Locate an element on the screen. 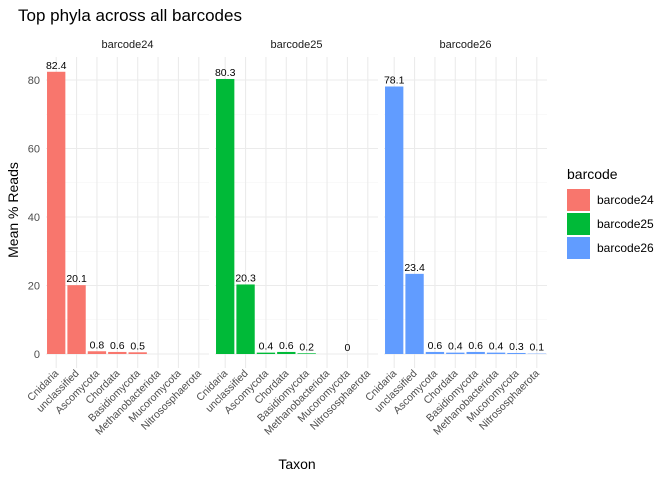 Image resolution: width=672 pixels, height=480 pixels. bar-barcode24-Chordata is located at coordinates (117, 352).